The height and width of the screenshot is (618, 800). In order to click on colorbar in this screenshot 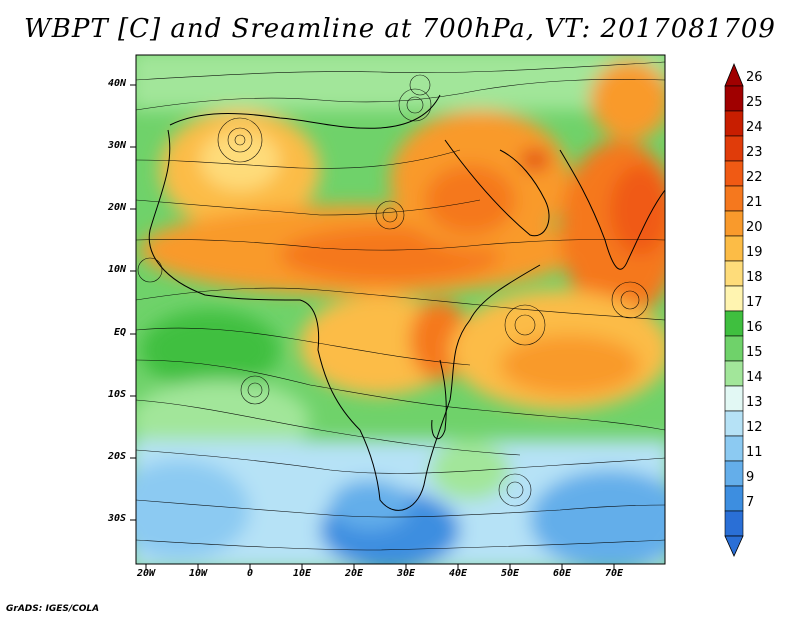, I will do `click(734, 309)`.